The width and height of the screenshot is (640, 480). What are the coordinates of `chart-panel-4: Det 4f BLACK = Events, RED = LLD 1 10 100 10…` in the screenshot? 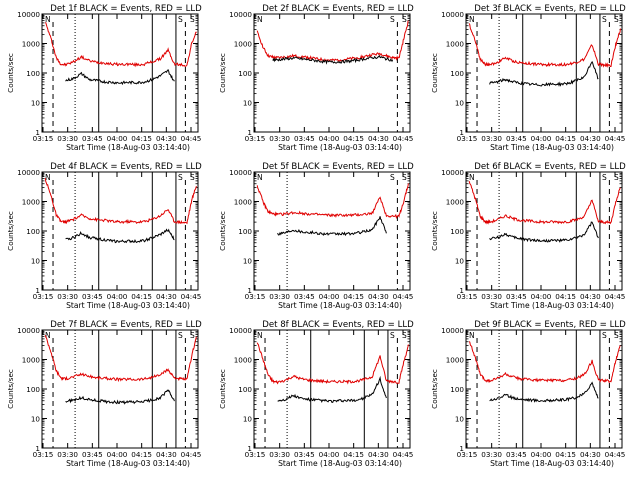 It's located at (104, 236).